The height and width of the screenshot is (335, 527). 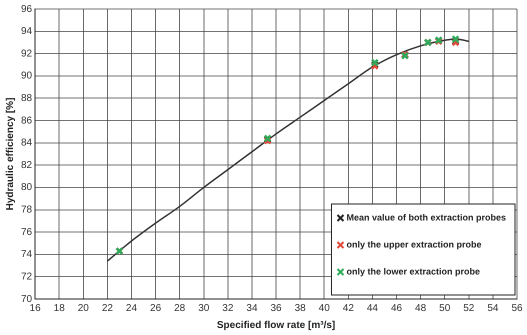 What do you see at coordinates (132, 308) in the screenshot?
I see `x-tick-label: 24` at bounding box center [132, 308].